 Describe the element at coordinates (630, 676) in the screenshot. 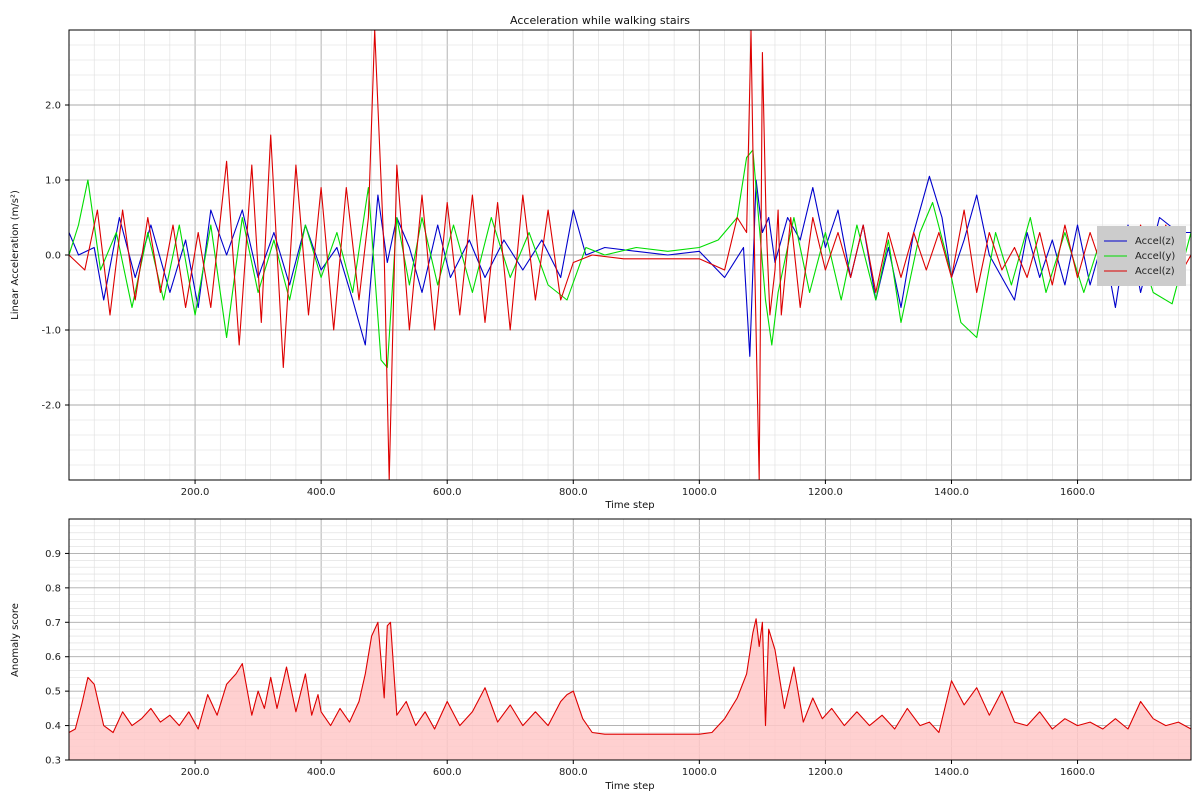

I see `anomaly-score-line` at that location.